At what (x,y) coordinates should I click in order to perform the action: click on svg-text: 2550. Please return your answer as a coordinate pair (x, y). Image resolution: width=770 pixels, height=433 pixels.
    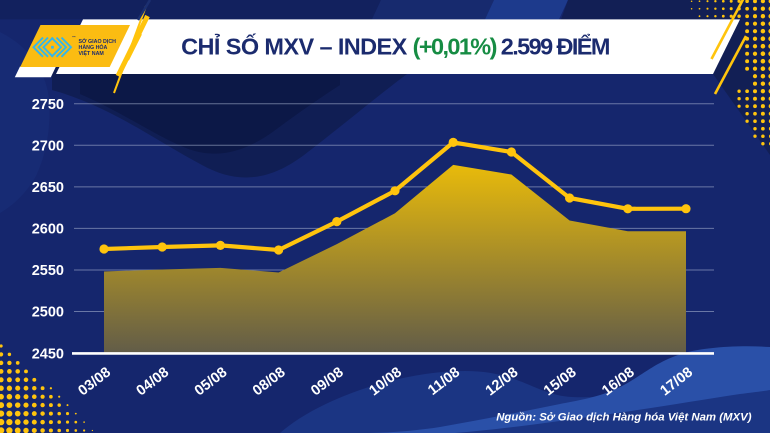
    Looking at the image, I should click on (48, 271).